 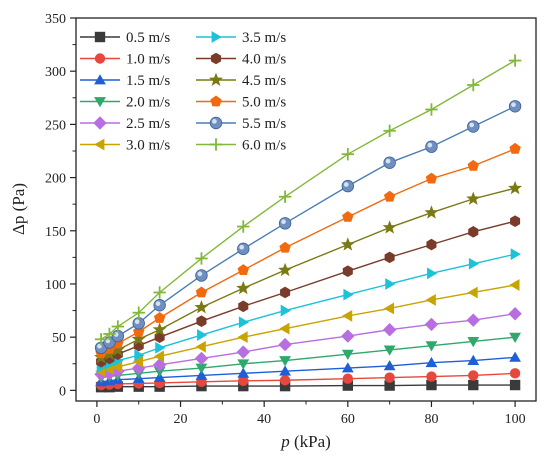 I want to click on y-tick-label: 100, so click(x=55, y=285).